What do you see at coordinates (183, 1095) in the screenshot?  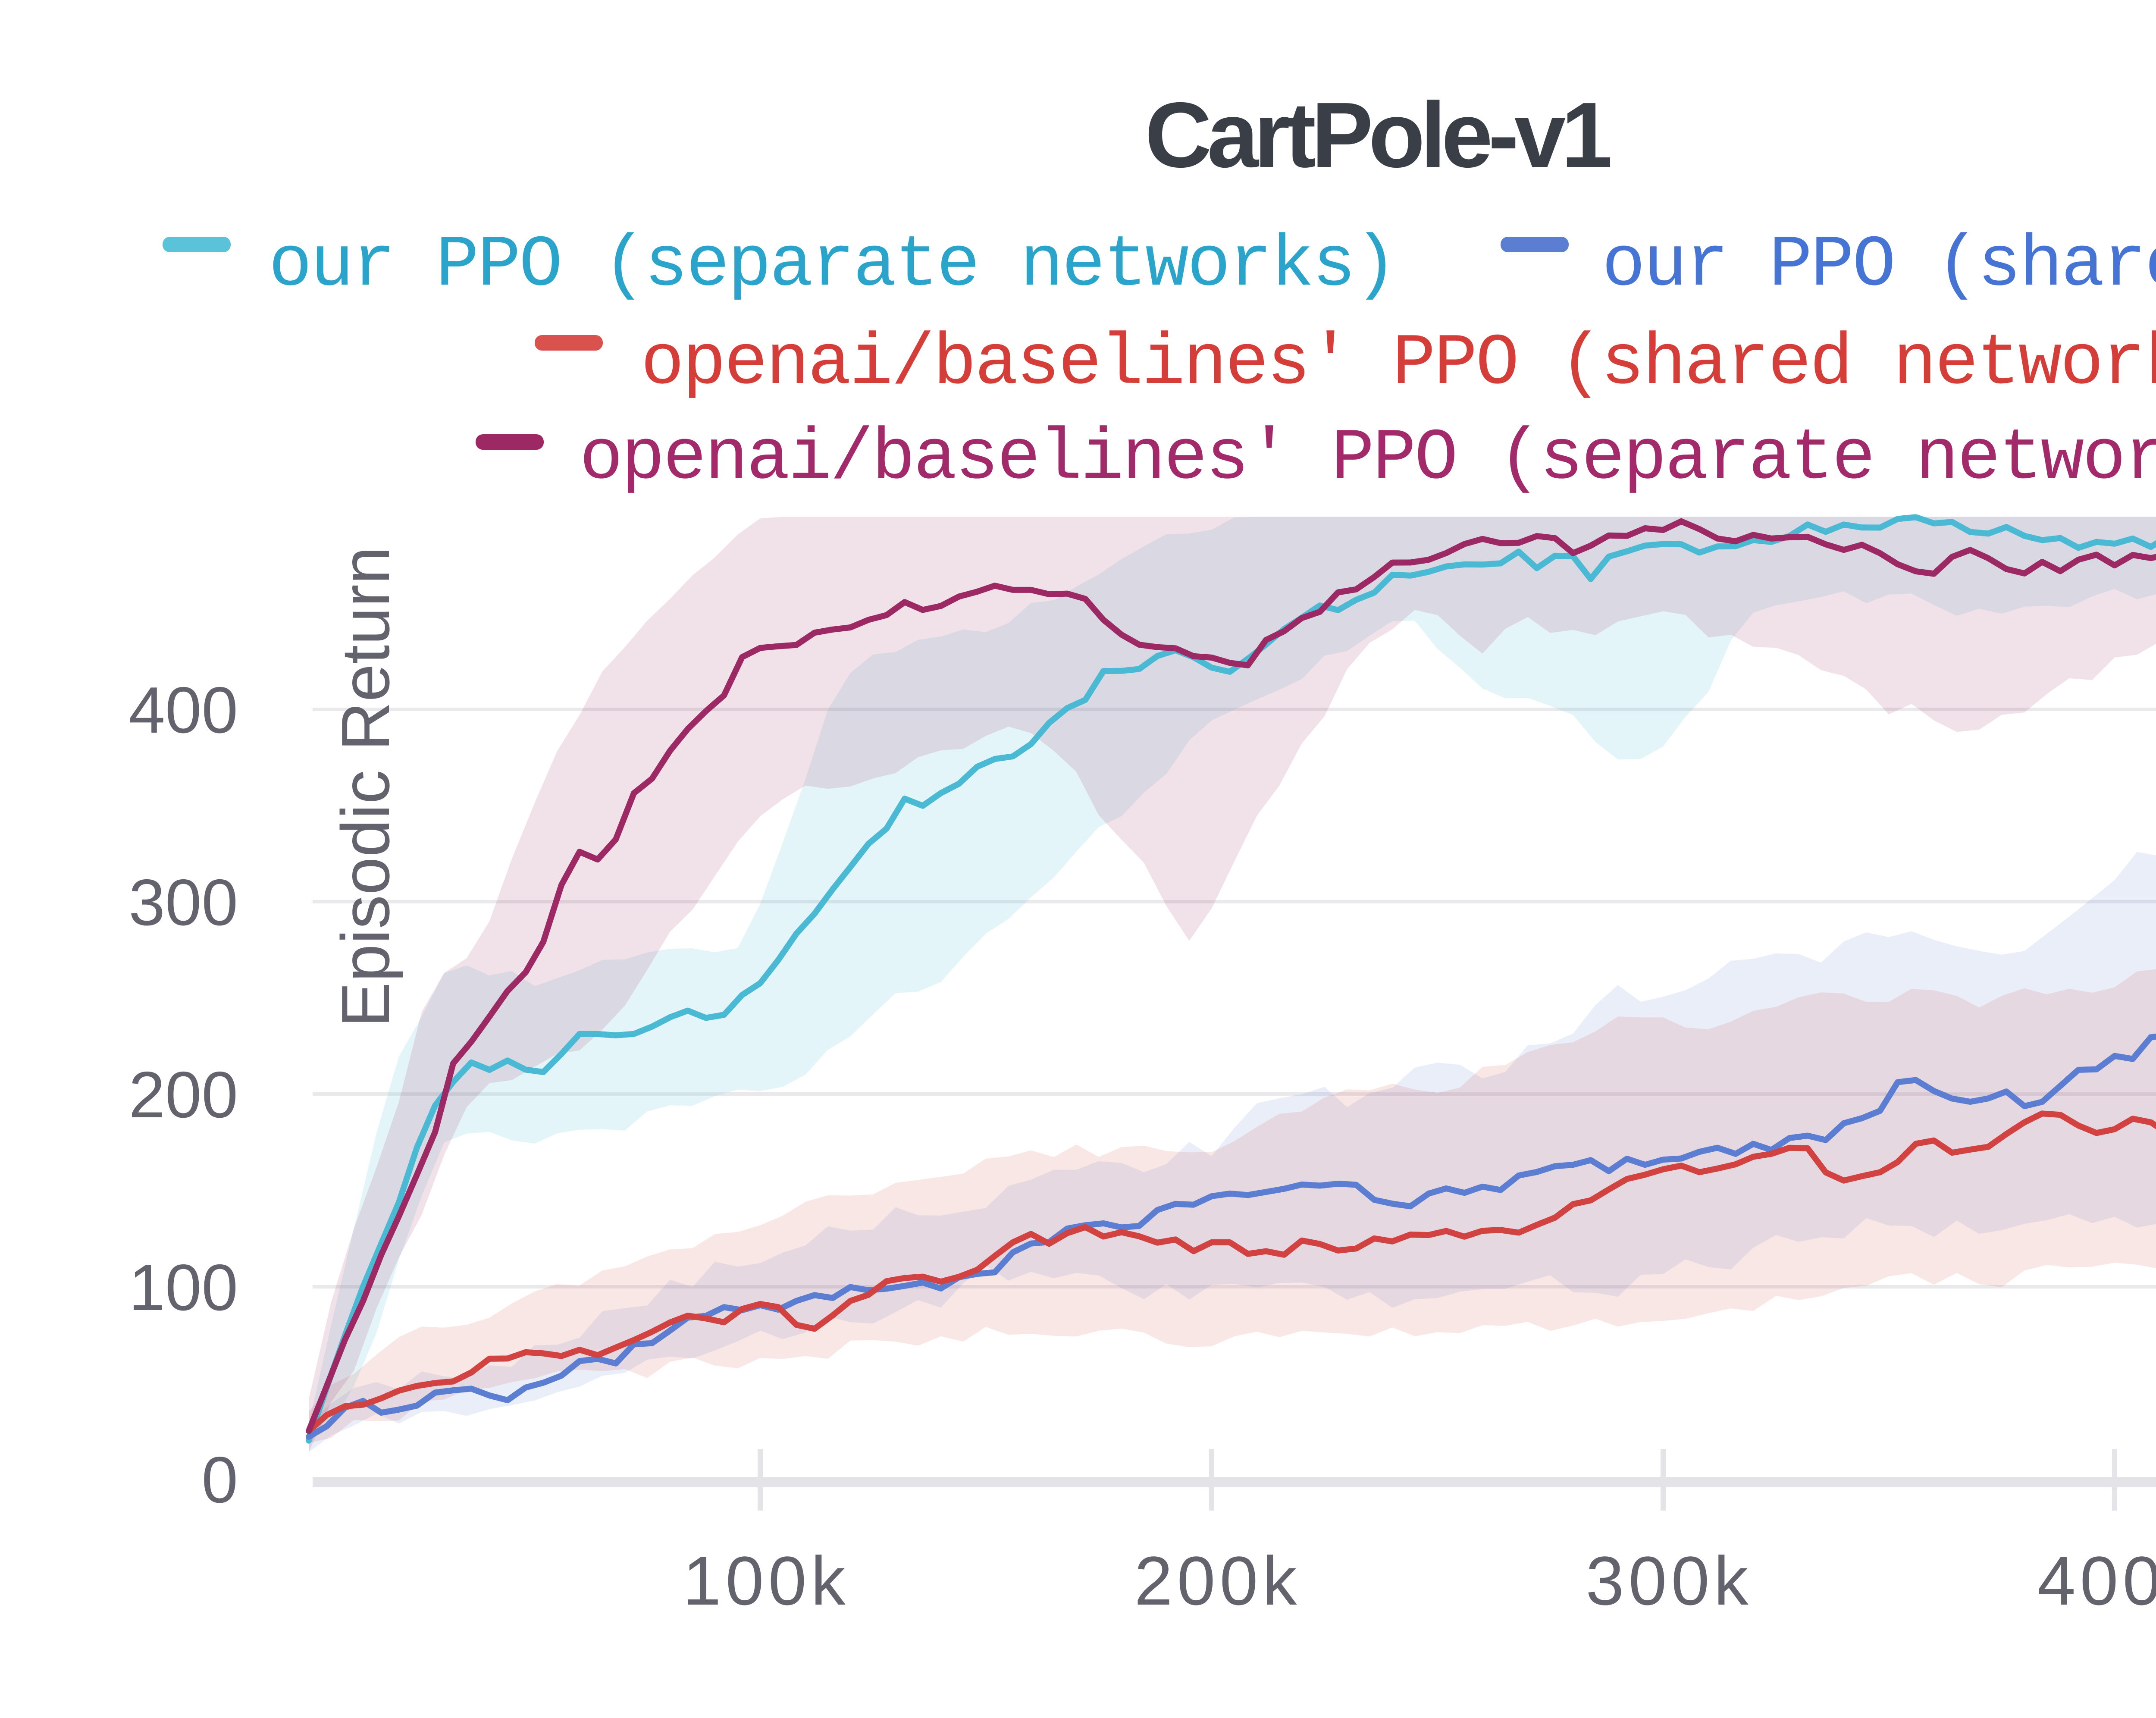 I see `svg-text: 200` at bounding box center [183, 1095].